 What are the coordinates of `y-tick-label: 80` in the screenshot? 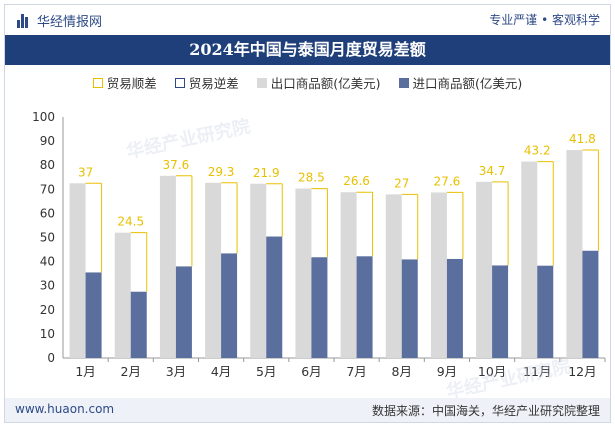 It's located at (47, 165).